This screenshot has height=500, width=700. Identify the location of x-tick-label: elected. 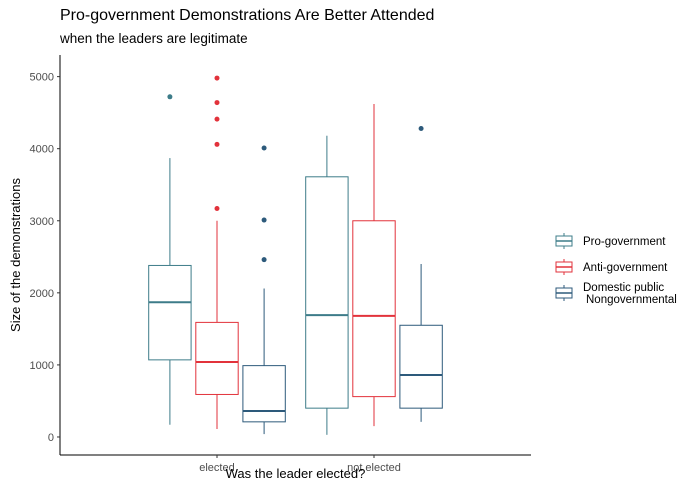
(216, 468).